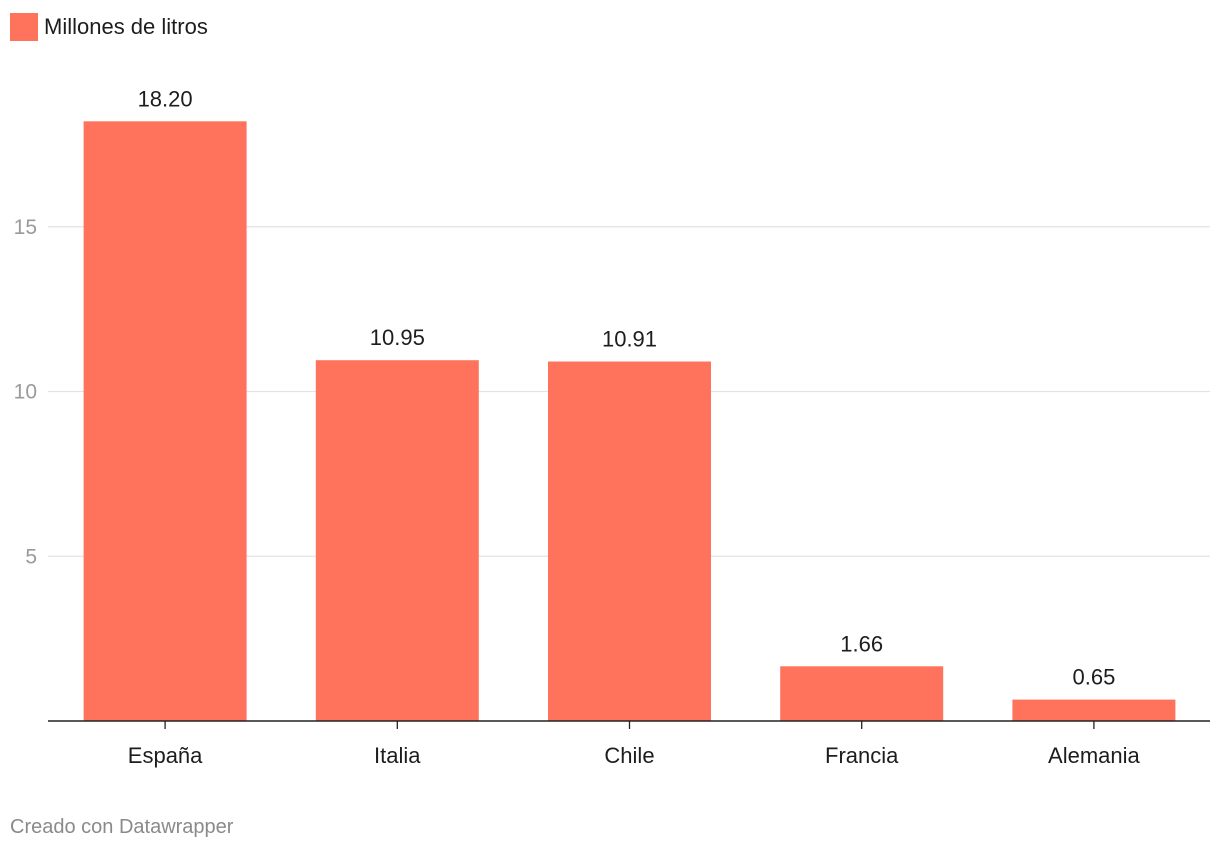  Describe the element at coordinates (25, 227) in the screenshot. I see `y-tick-label: 15` at that location.